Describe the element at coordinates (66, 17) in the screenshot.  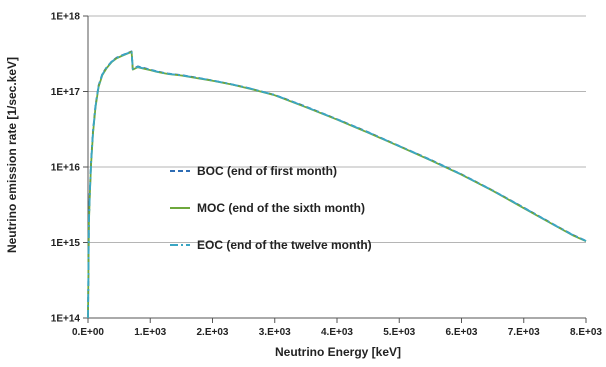
I see `y-tick-label: 1E+18` at that location.